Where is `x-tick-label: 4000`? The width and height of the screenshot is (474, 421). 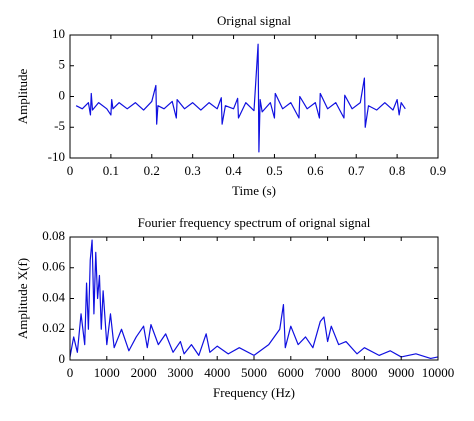 x-tick-label: 4000 is located at coordinates (217, 372).